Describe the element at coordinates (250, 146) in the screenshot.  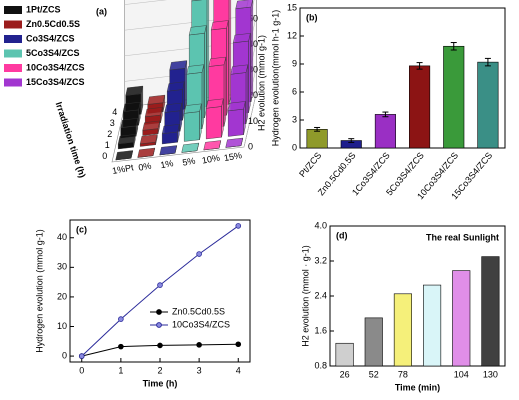
I see `z-tick-label: 0` at that location.